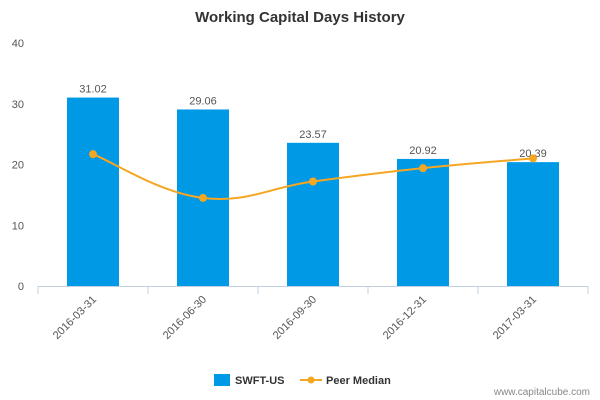  I want to click on y-tick-label: 10, so click(18, 226).